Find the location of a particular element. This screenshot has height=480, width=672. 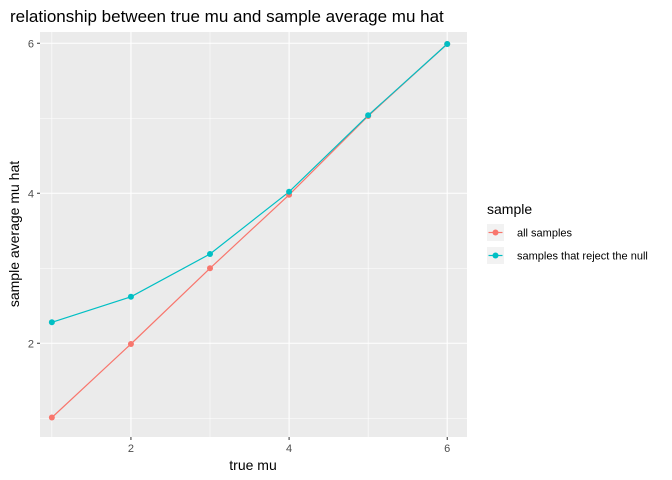

x-axis-title: true mu is located at coordinates (252, 465).